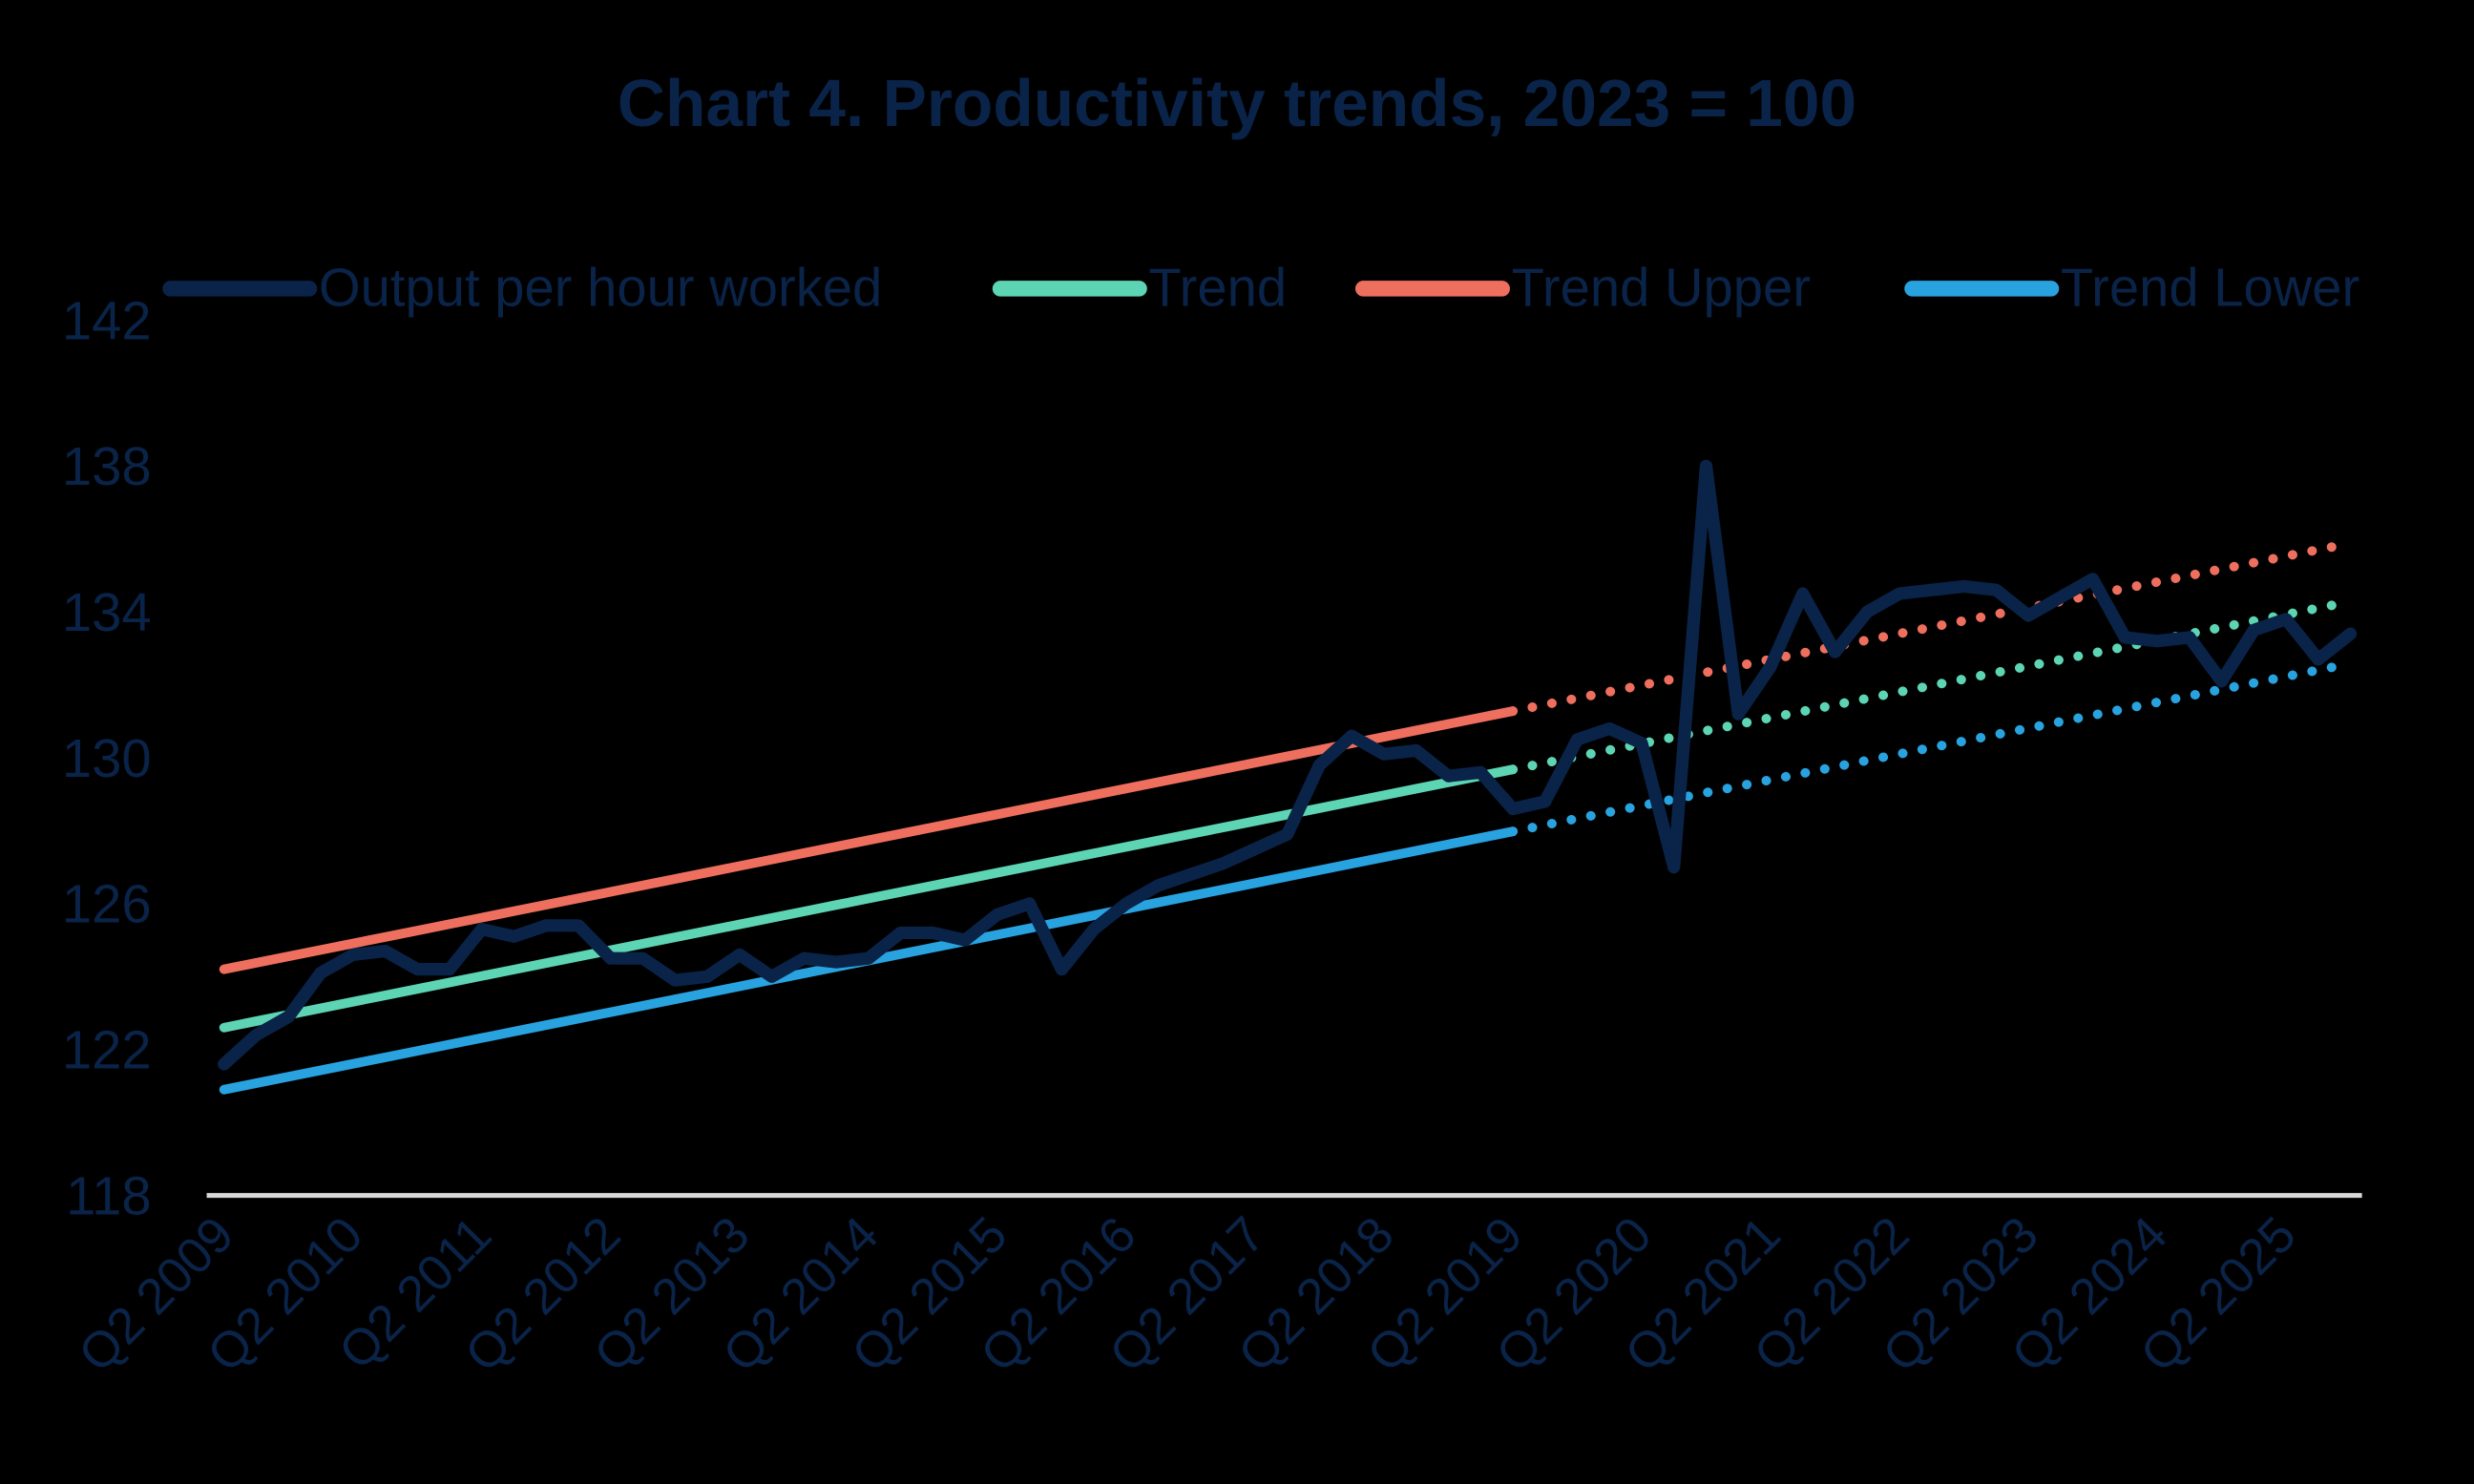  What do you see at coordinates (1139, 288) in the screenshot?
I see `legend-item: Trend` at bounding box center [1139, 288].